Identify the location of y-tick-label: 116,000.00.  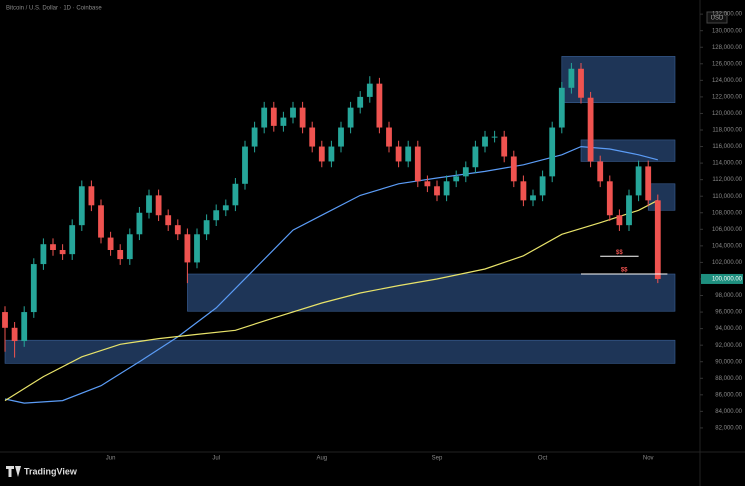
(727, 147).